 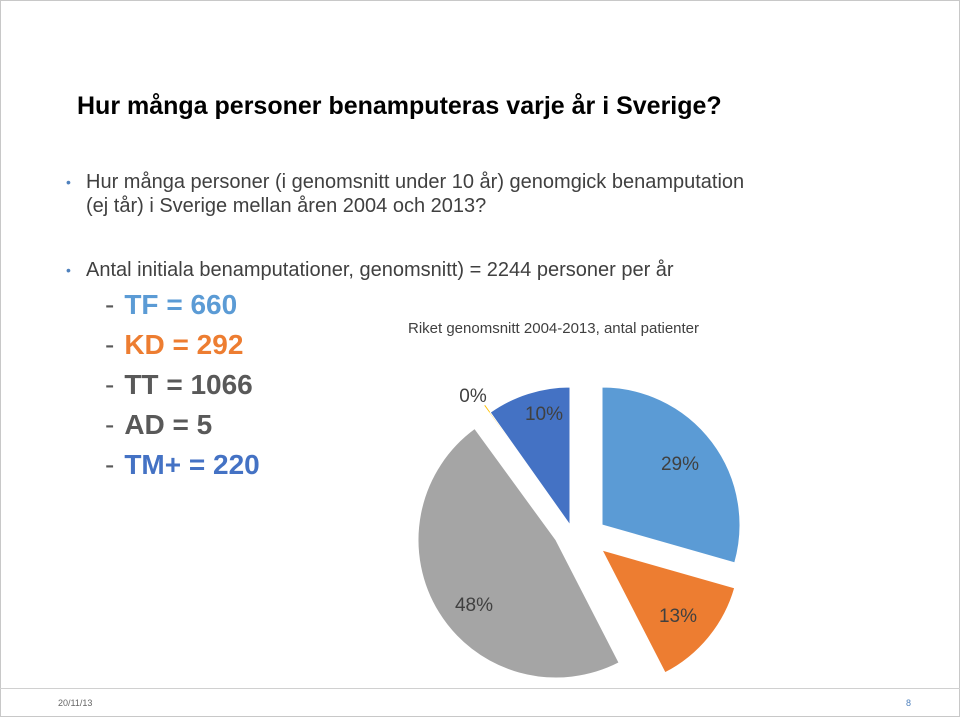 I want to click on footer-page-number: 8, so click(x=909, y=703).